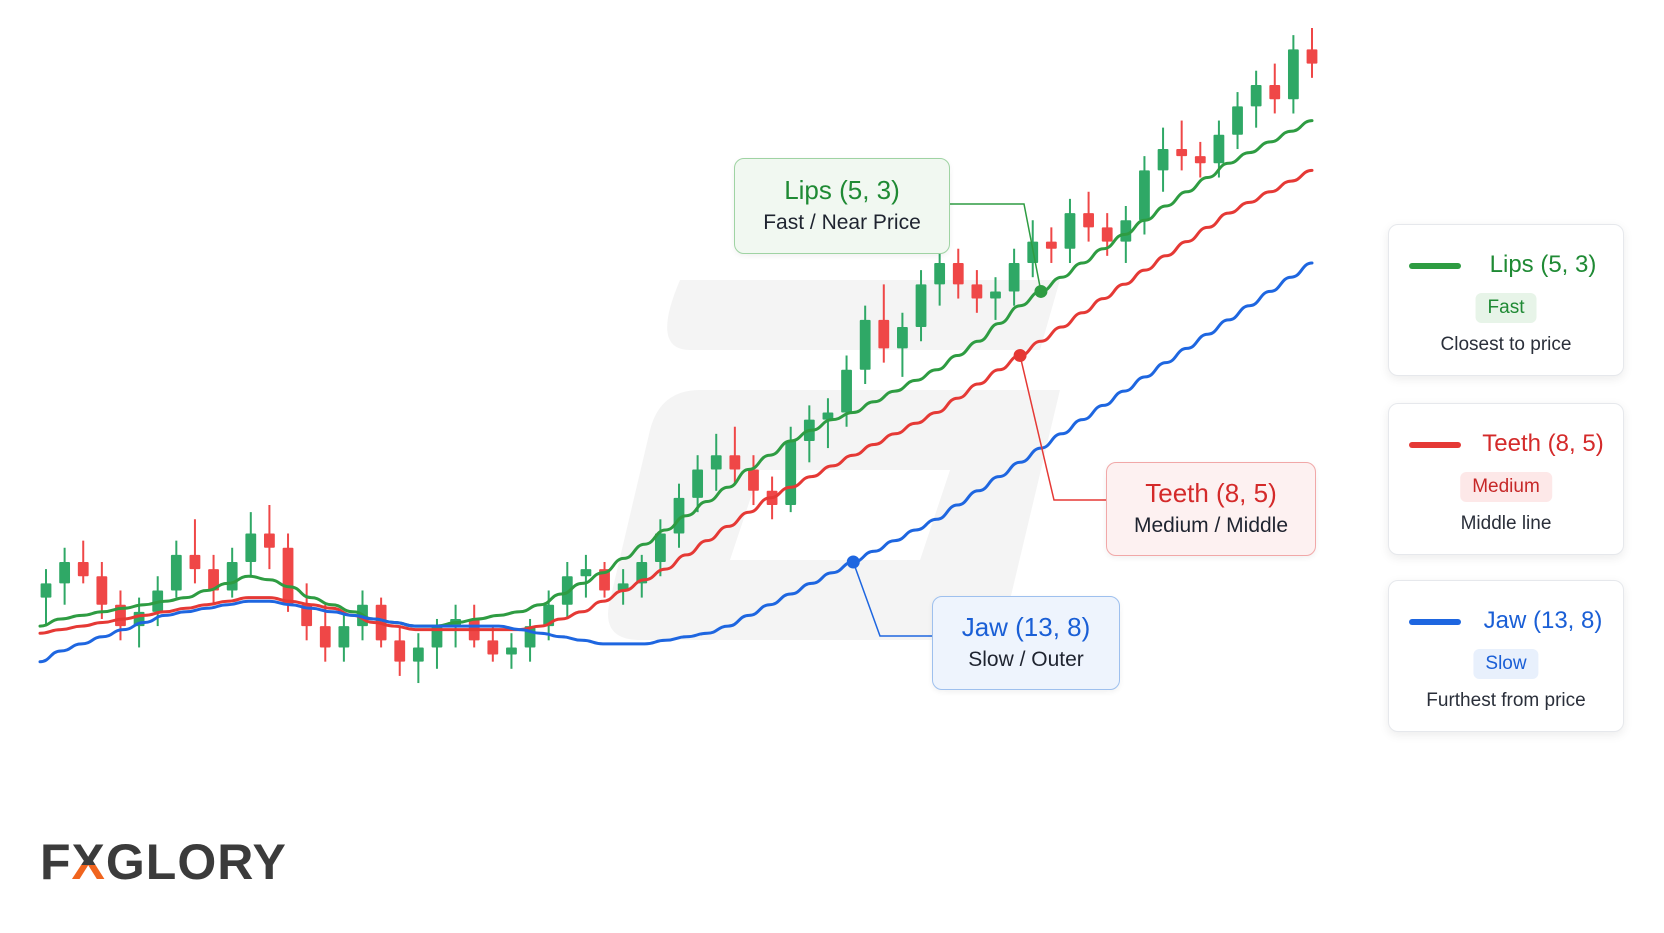 The image size is (1664, 933). What do you see at coordinates (1435, 445) in the screenshot?
I see `legend-swatch-teeth` at bounding box center [1435, 445].